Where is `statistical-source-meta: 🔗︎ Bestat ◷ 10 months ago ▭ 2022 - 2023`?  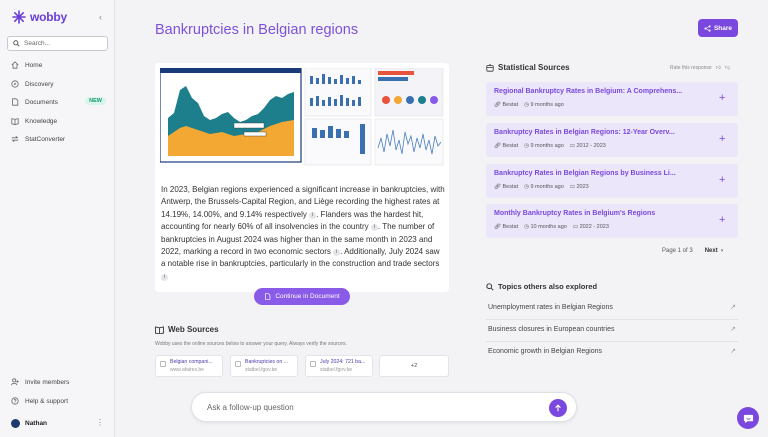
statistical-source-meta: 🔗︎ Bestat ◷ 10 months ago ▭ 2022 - 2023 is located at coordinates (551, 227).